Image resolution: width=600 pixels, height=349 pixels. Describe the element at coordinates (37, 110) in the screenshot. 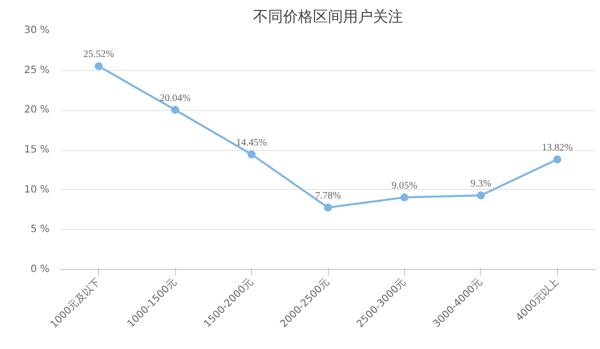

I see `y-tick-label: 20 %` at that location.